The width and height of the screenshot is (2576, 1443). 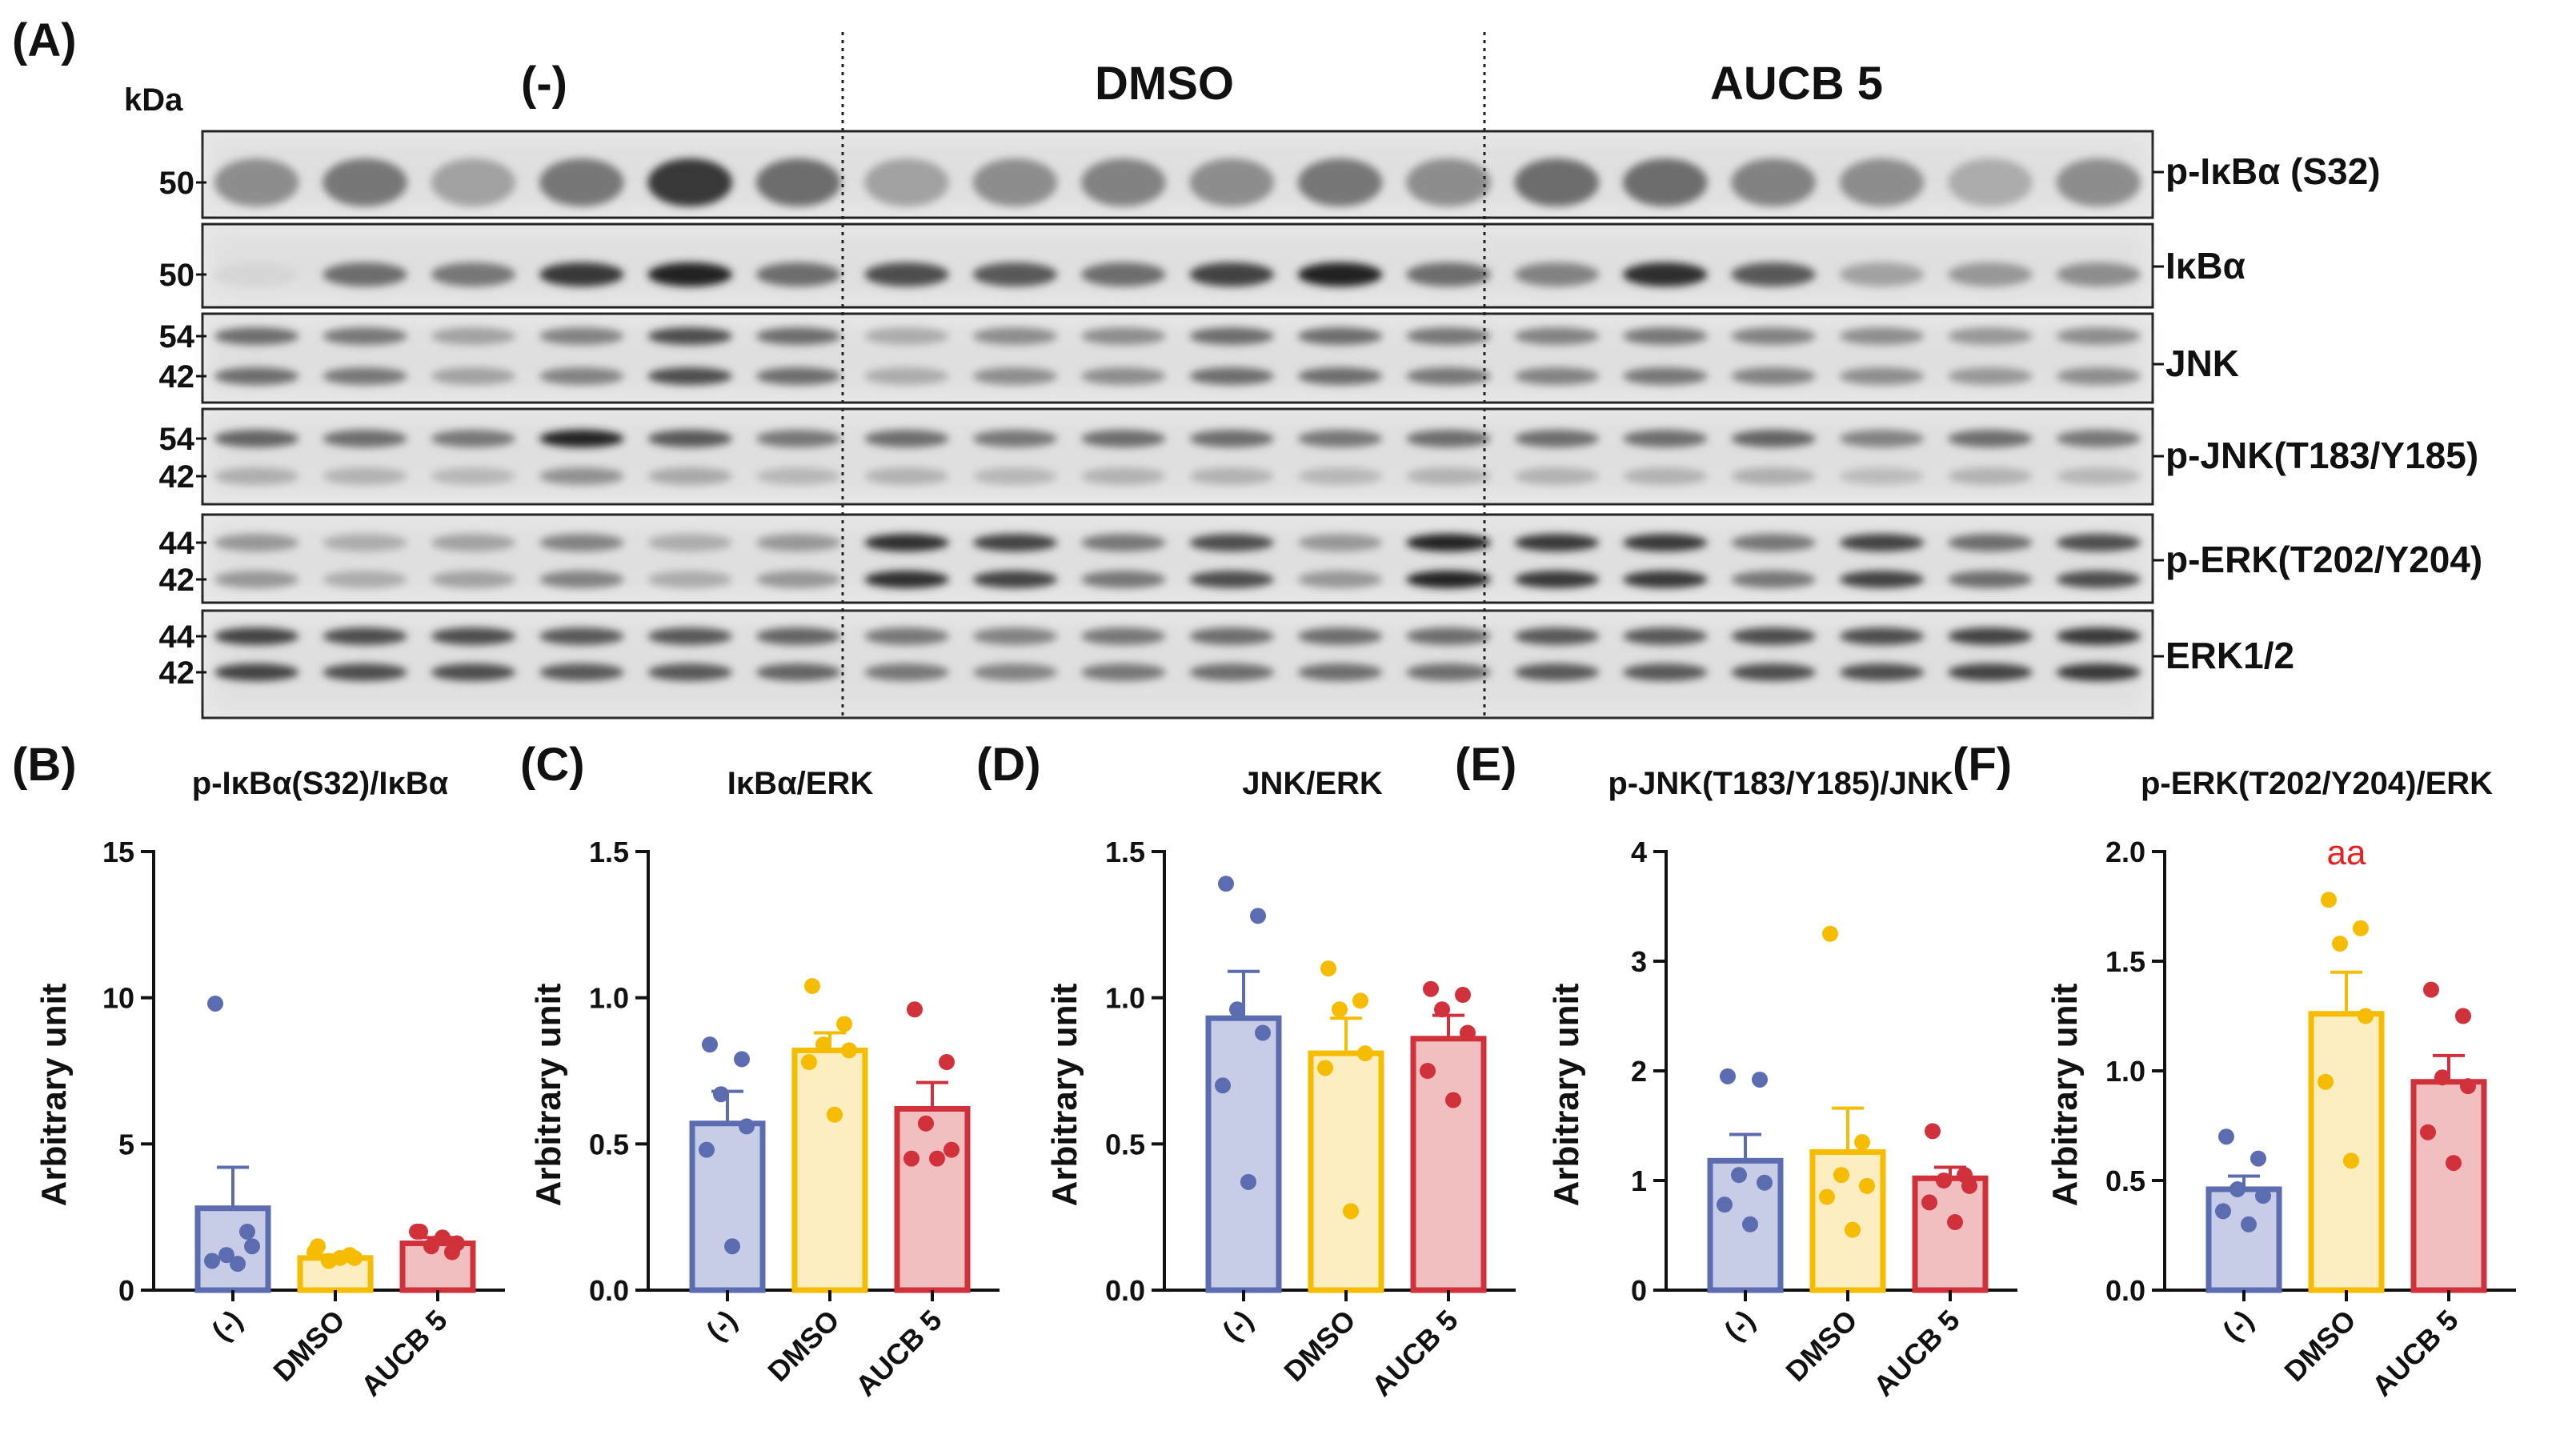 I want to click on panel-label: (E), so click(x=1485, y=765).